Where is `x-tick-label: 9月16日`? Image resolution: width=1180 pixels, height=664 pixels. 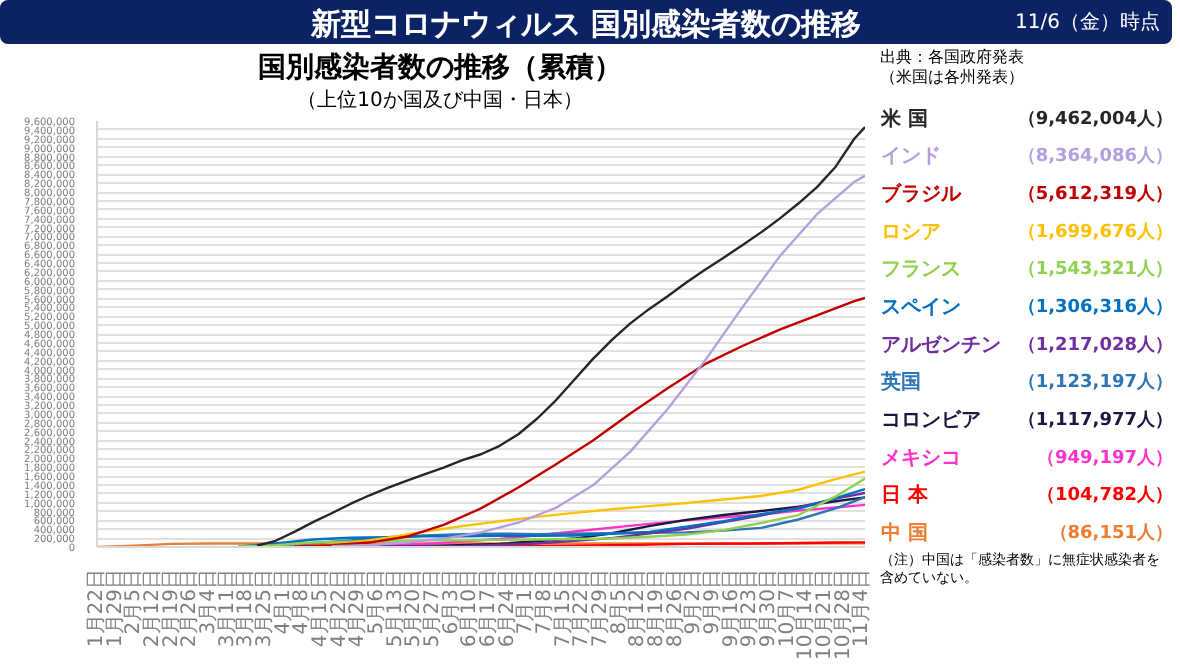 x-tick-label: 9月16日 is located at coordinates (731, 608).